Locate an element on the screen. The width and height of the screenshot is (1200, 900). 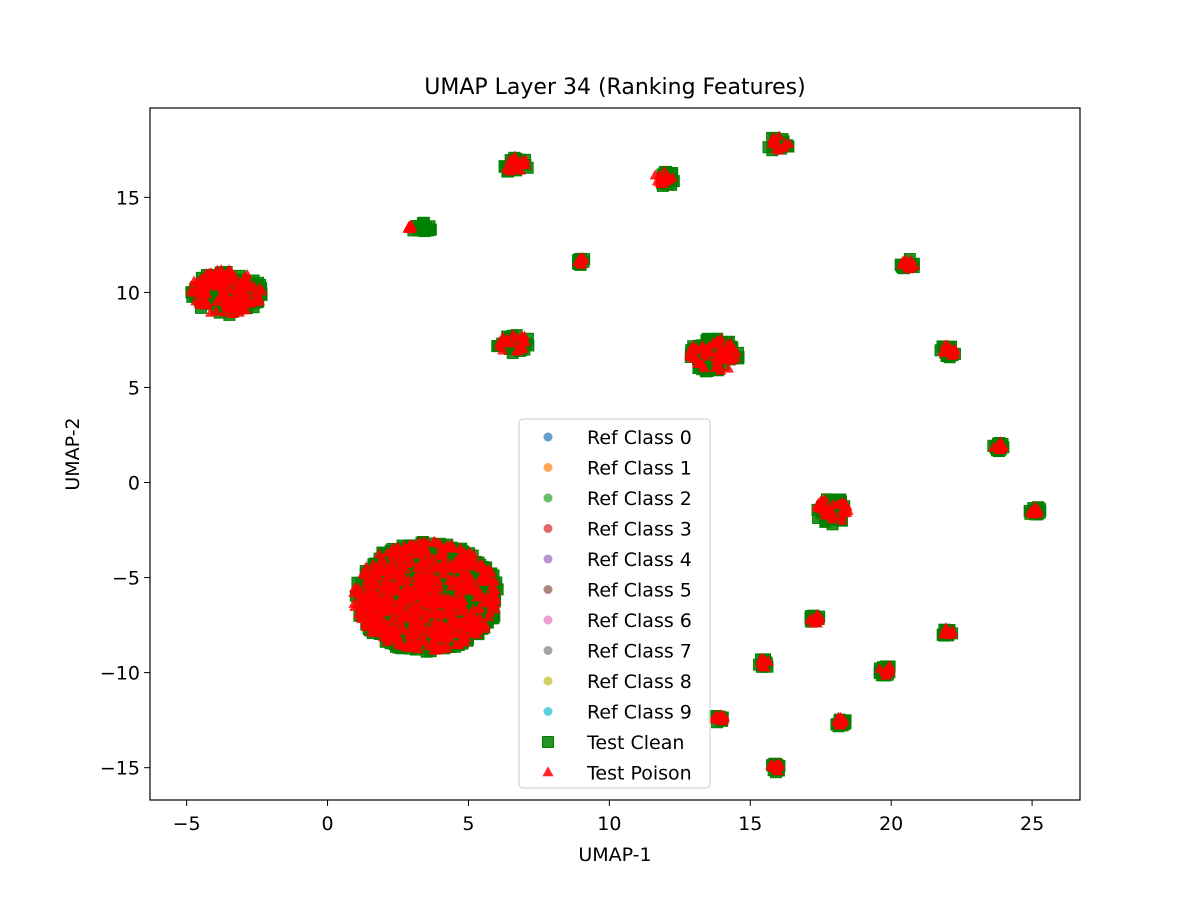
legend-label: Ref Class 7 is located at coordinates (639, 652).